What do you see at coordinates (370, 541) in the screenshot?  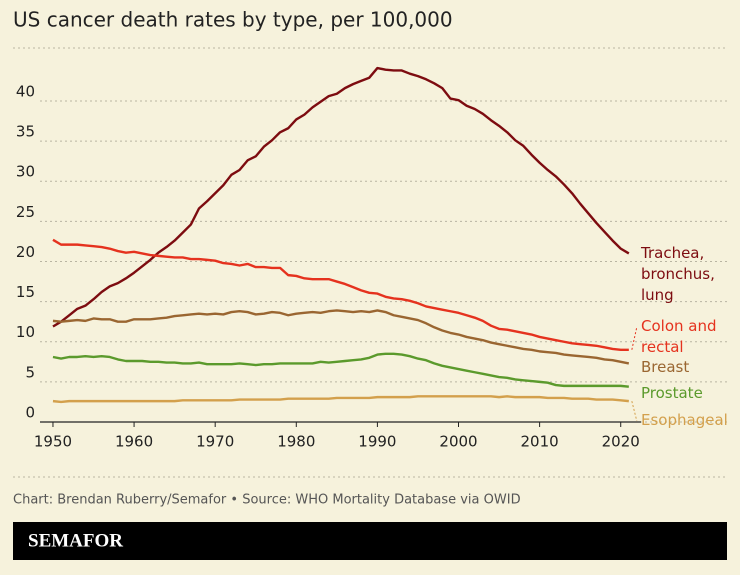 I see `brand-bar` at bounding box center [370, 541].